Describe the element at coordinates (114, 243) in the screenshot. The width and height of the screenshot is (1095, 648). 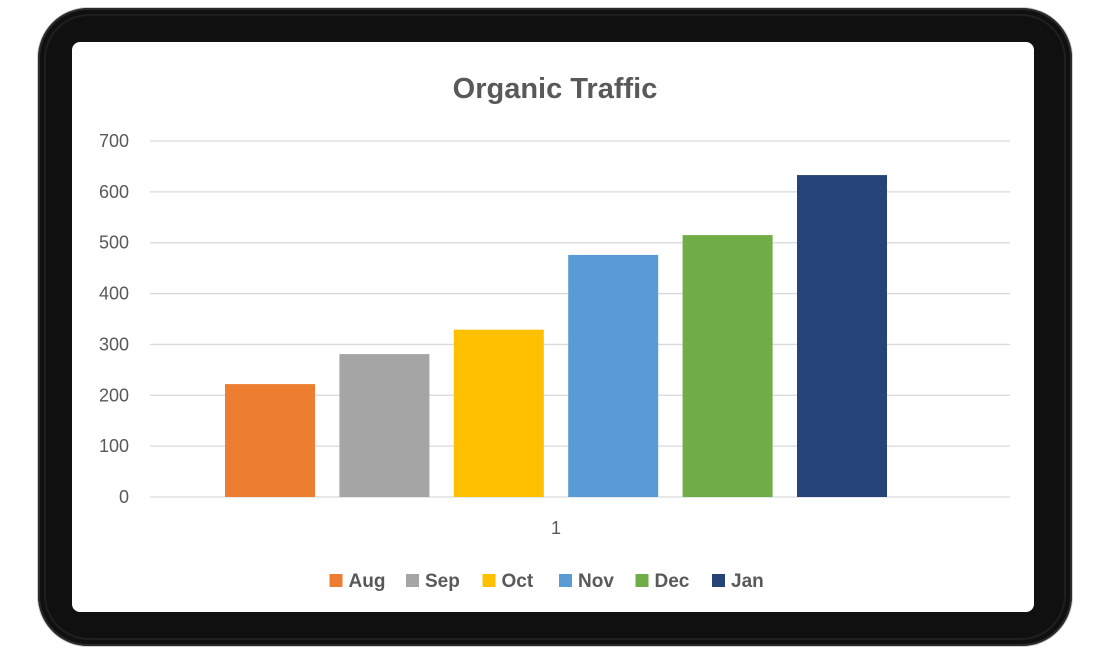
I see `y-tick-label: 500` at that location.